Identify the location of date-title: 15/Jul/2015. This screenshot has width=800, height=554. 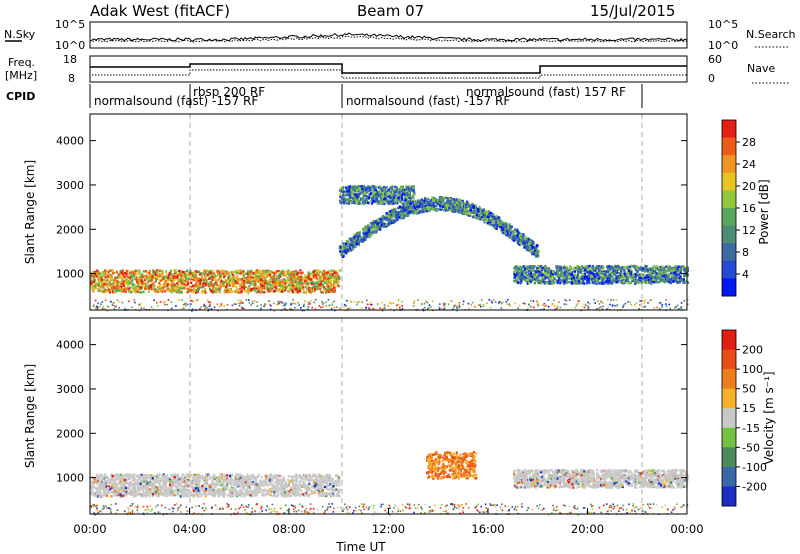
(632, 11).